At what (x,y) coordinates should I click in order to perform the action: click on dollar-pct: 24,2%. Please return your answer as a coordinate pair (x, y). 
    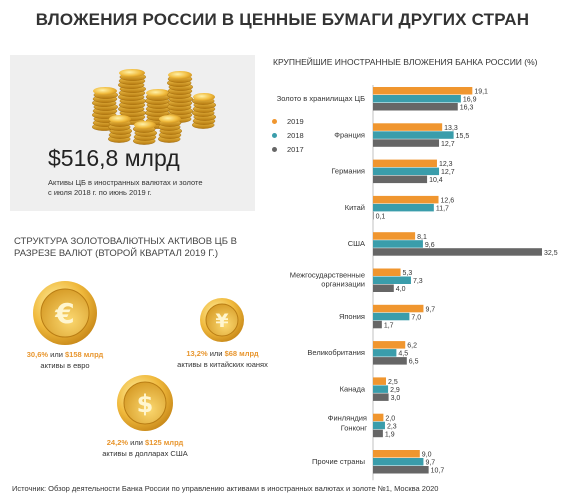
    Looking at the image, I should click on (117, 442).